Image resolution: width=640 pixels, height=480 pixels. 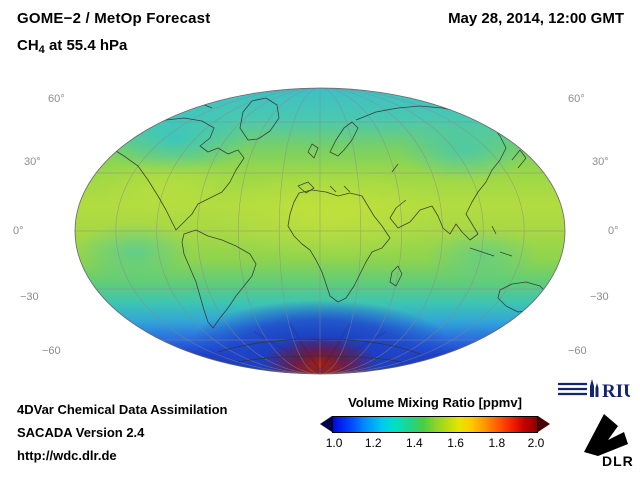 I want to click on cathedral-icon, so click(x=594, y=388).